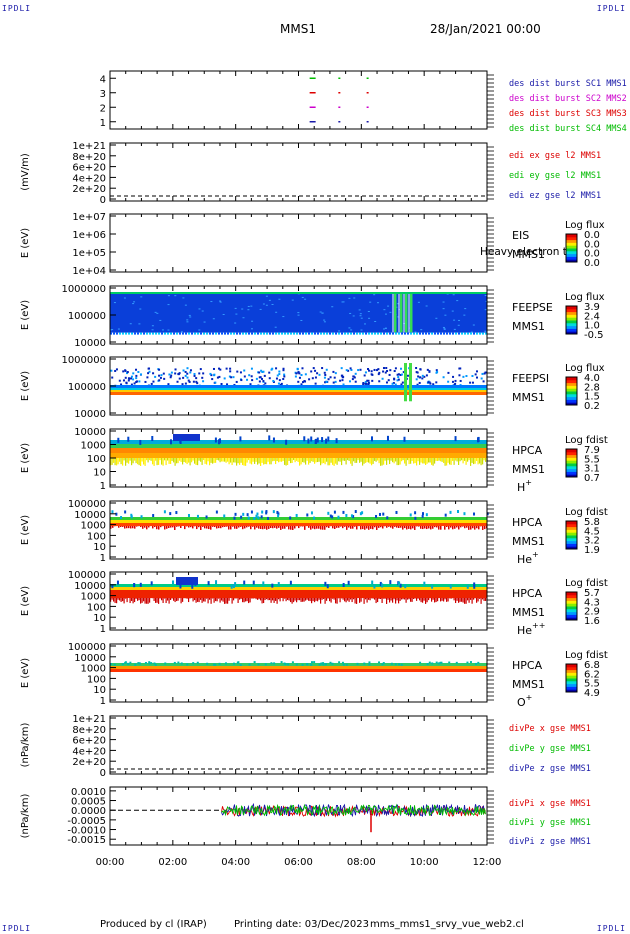 This screenshot has width=630, height=934. Describe the element at coordinates (103, 123) in the screenshot. I see `panel-burst-ytick-label: 1` at that location.